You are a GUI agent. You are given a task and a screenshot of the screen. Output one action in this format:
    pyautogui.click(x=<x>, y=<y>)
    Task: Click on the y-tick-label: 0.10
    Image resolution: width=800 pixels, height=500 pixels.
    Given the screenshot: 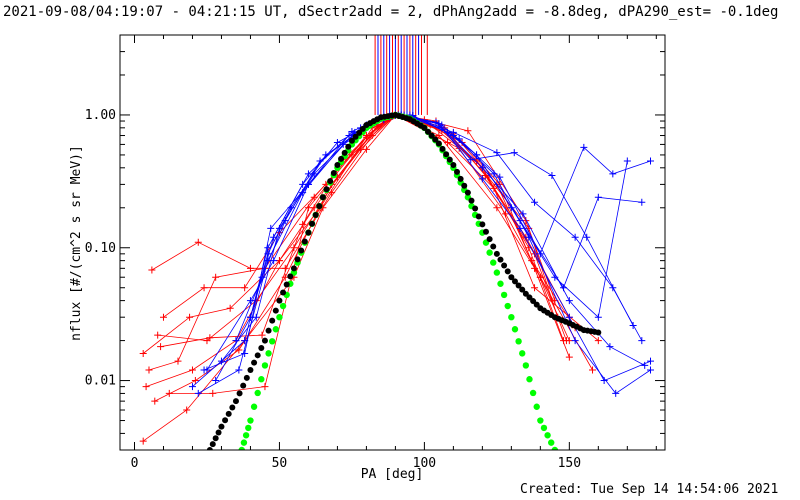 What is the action you would take?
    pyautogui.click(x=100, y=248)
    